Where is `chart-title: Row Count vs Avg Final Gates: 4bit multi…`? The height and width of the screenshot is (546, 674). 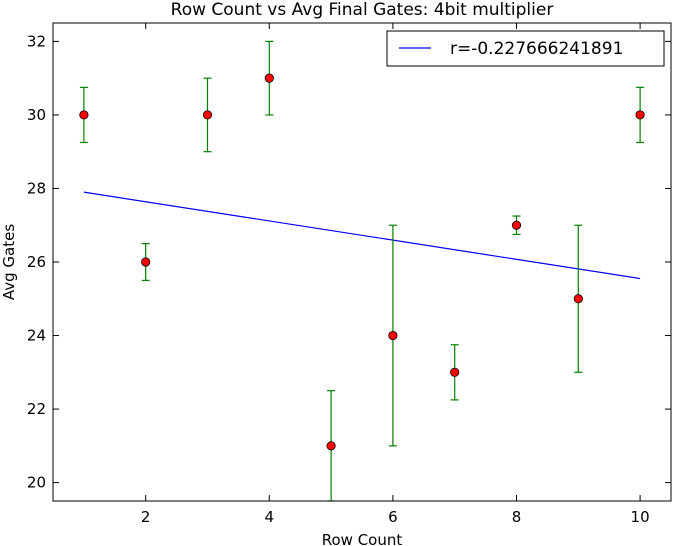 chart-title: Row Count vs Avg Final Gates: 4bit multi… is located at coordinates (362, 10).